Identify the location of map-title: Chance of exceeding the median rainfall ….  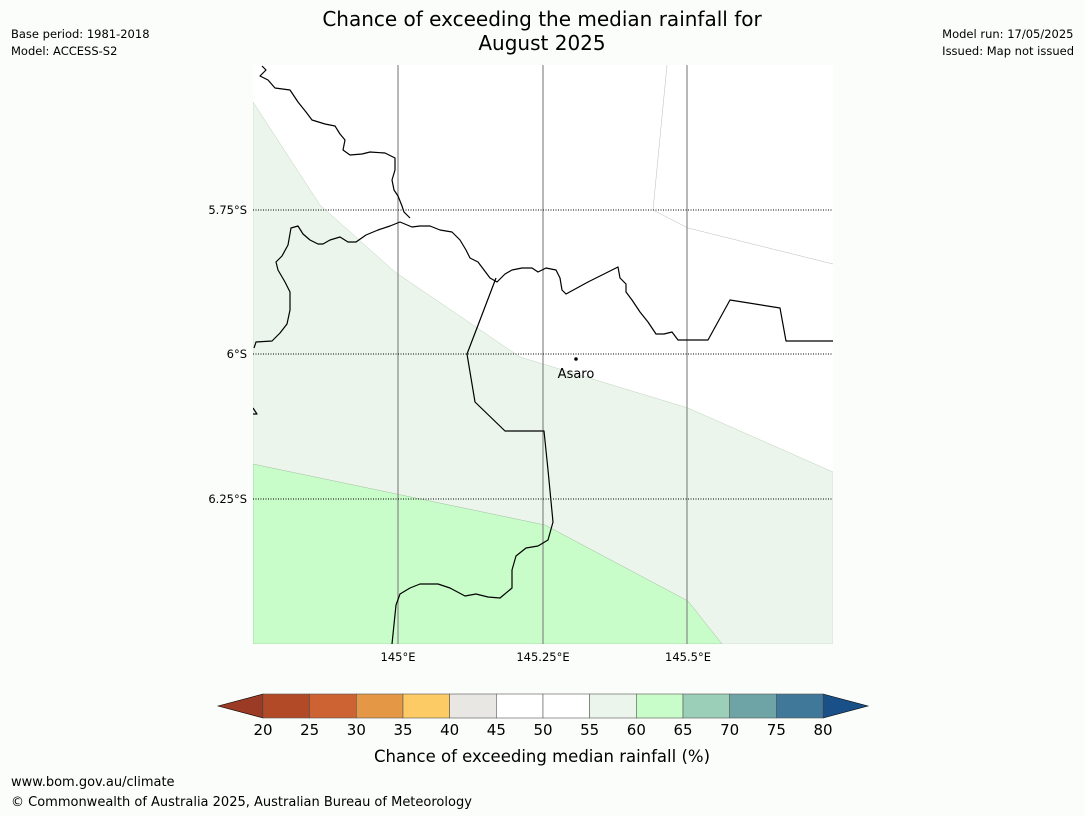
(542, 31).